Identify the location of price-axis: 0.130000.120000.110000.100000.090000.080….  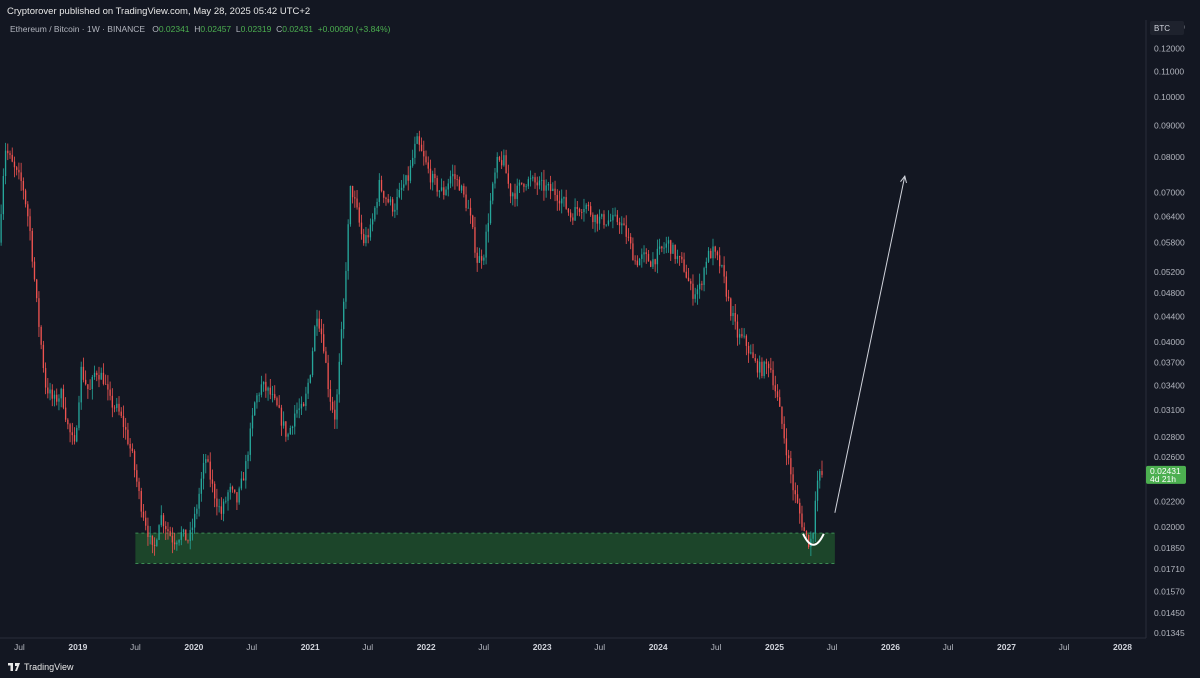
(1169, 330).